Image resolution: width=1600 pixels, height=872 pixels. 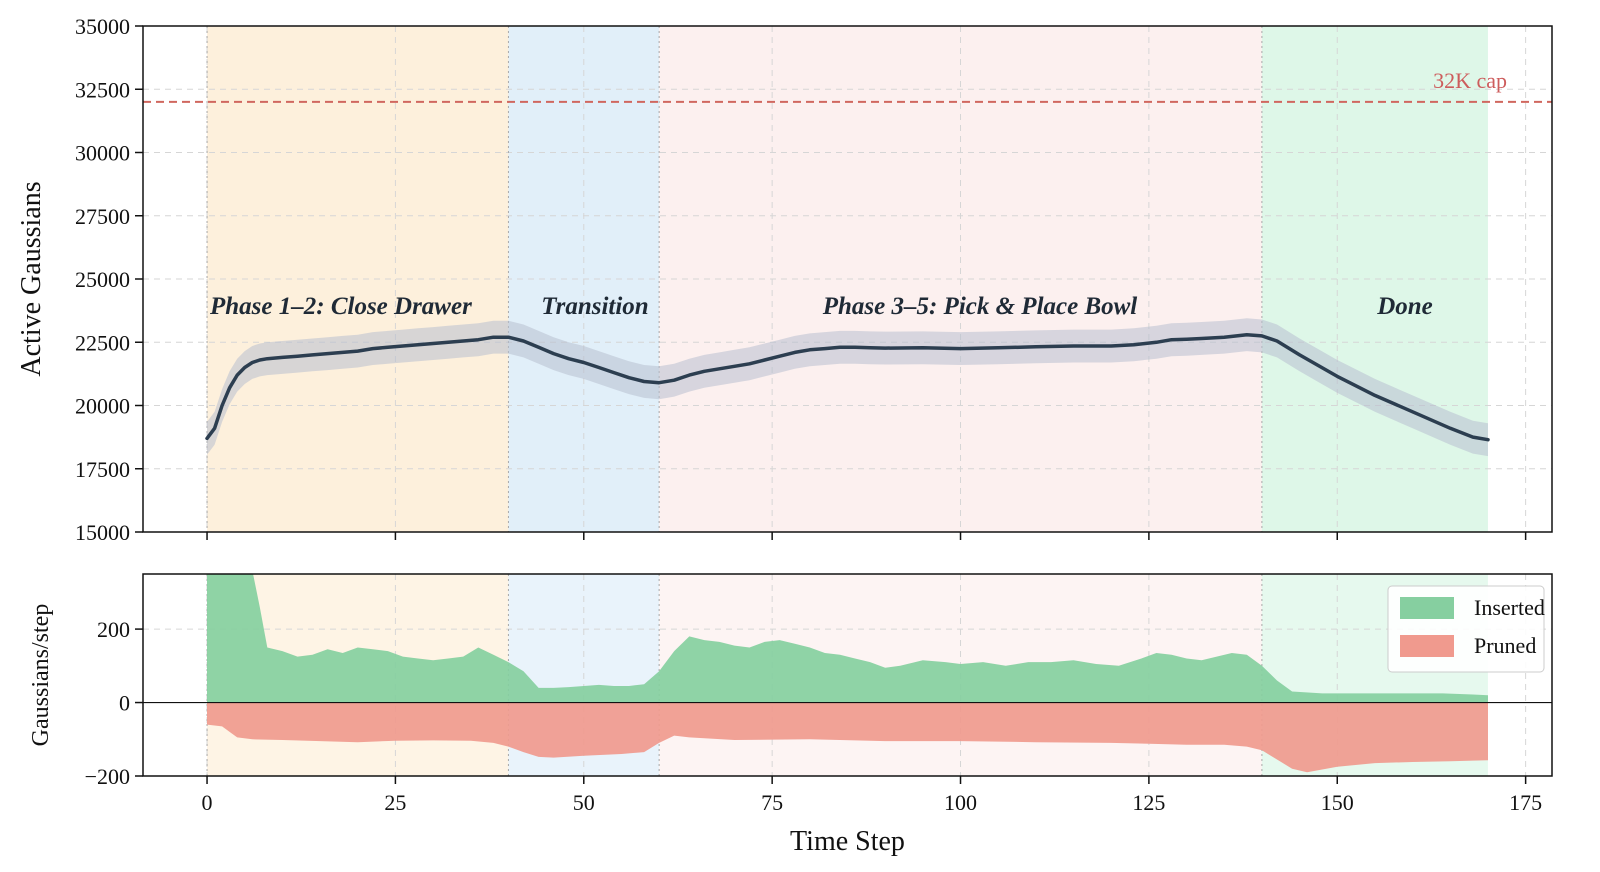 What do you see at coordinates (113, 629) in the screenshot?
I see `bottom-y-tick-label-2: 200` at bounding box center [113, 629].